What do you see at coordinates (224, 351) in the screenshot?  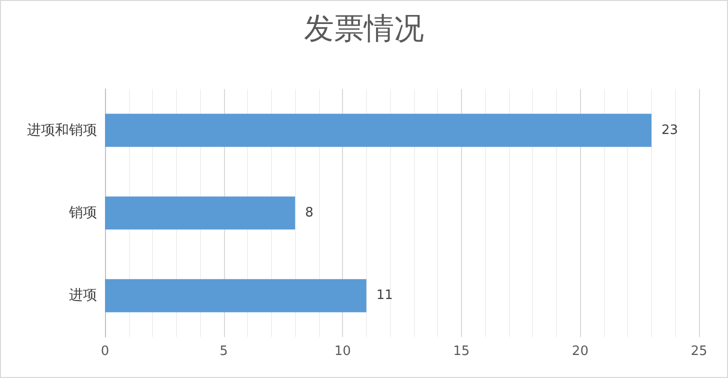 I see `x-tick-label: 5` at bounding box center [224, 351].